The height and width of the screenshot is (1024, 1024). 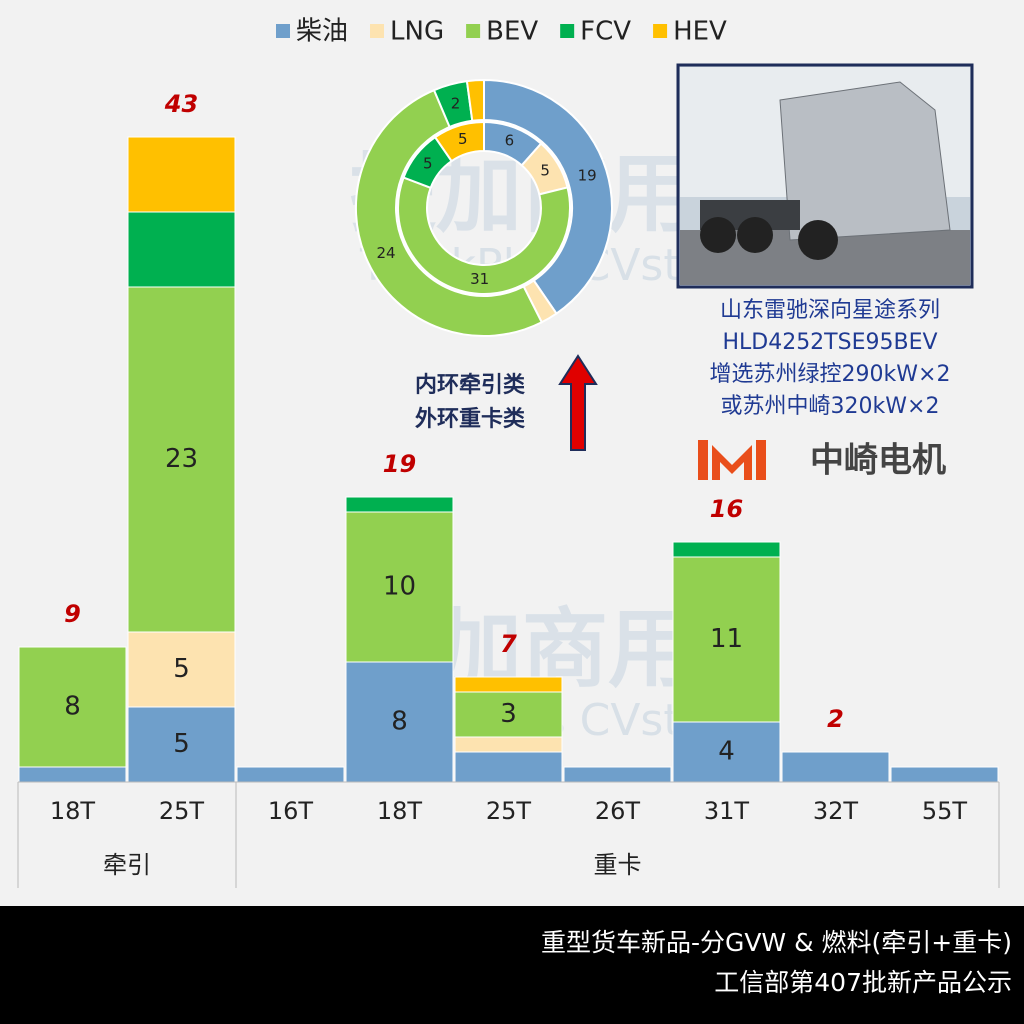 I want to click on legend-label: 柴油, so click(x=322, y=32).